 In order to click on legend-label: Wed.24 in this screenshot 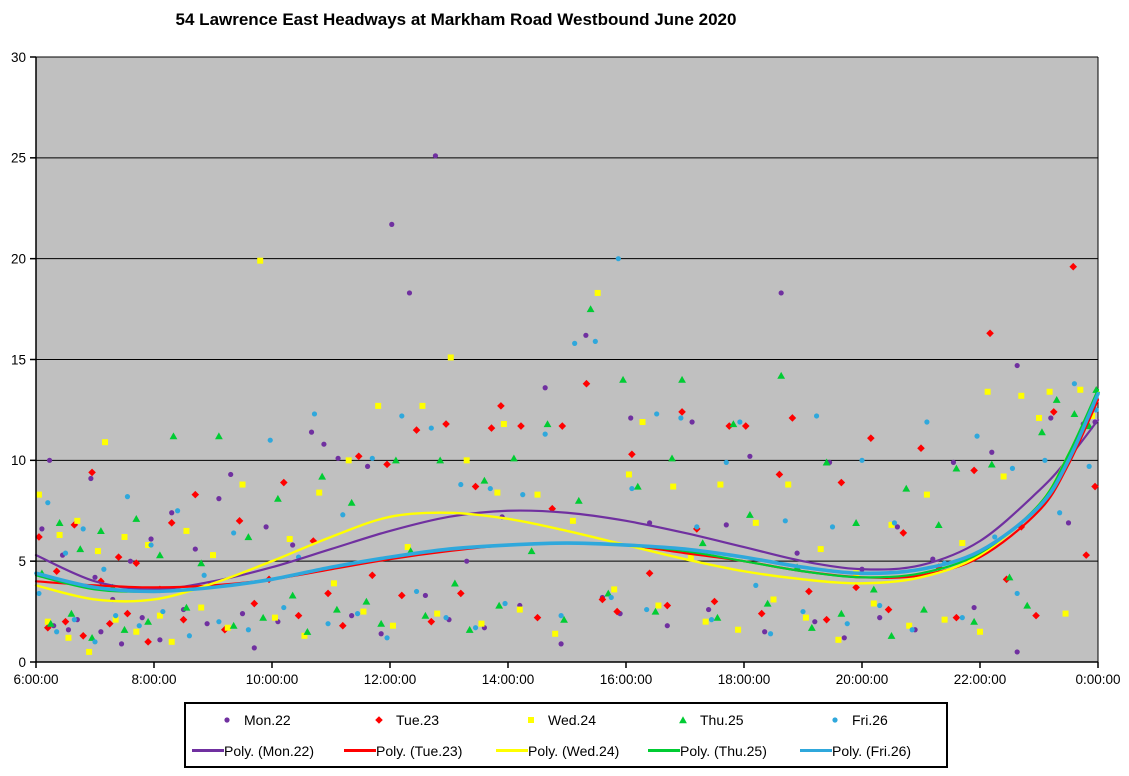, I will do `click(572, 719)`.